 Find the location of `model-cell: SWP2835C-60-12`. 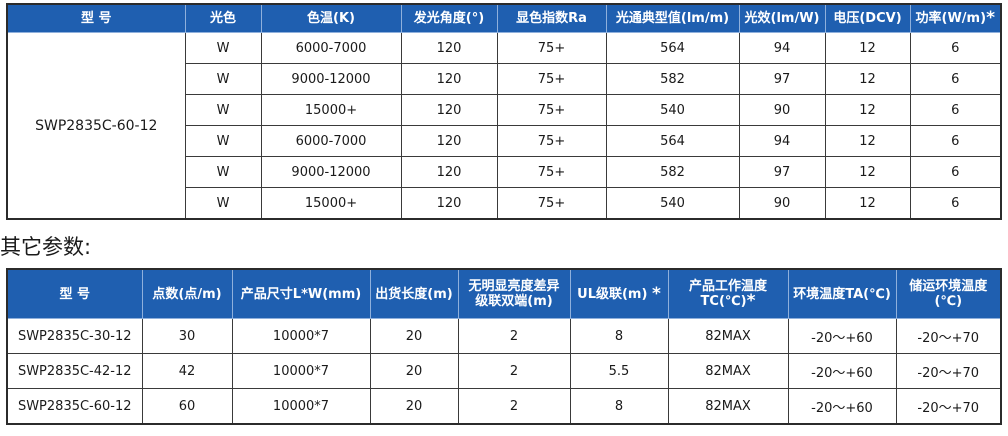

model-cell: SWP2835C-60-12 is located at coordinates (96, 126).